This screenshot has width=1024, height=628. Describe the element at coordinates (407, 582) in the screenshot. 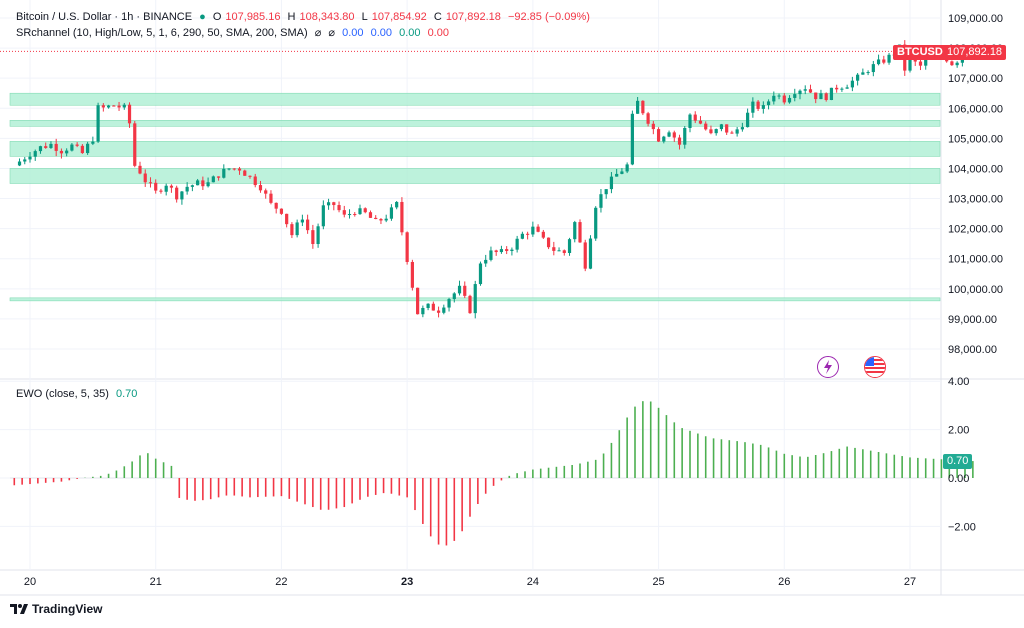

I see `x-tick-label: 23` at that location.